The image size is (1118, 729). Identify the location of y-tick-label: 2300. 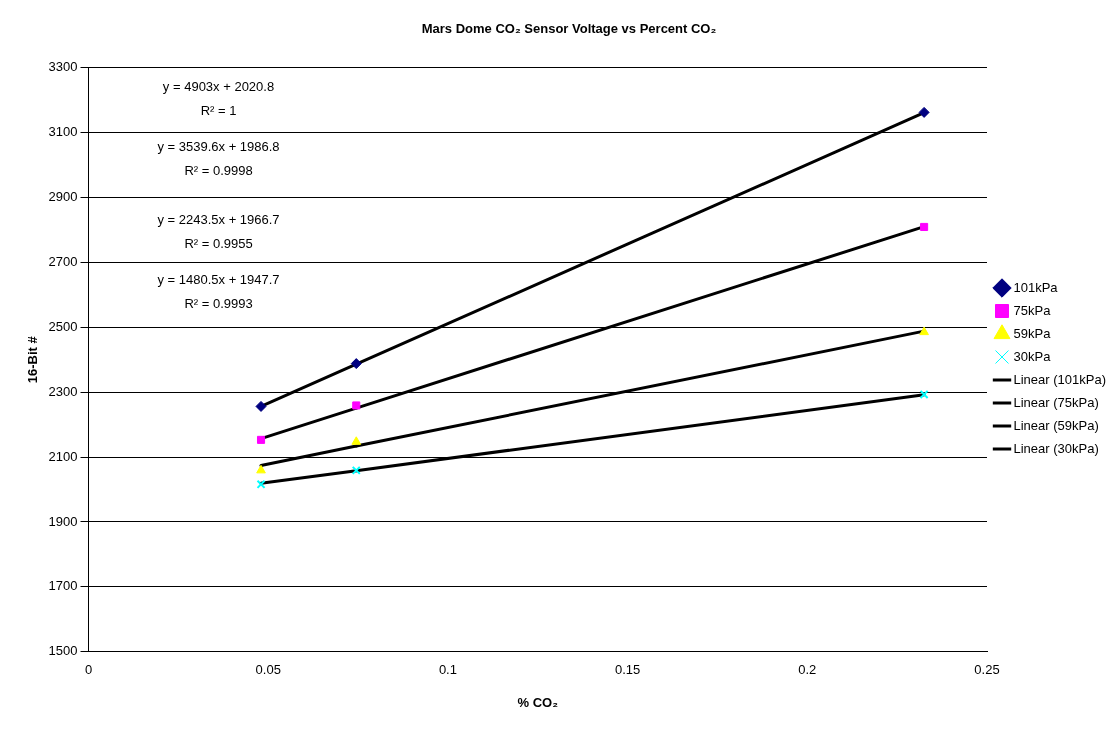
(63, 391).